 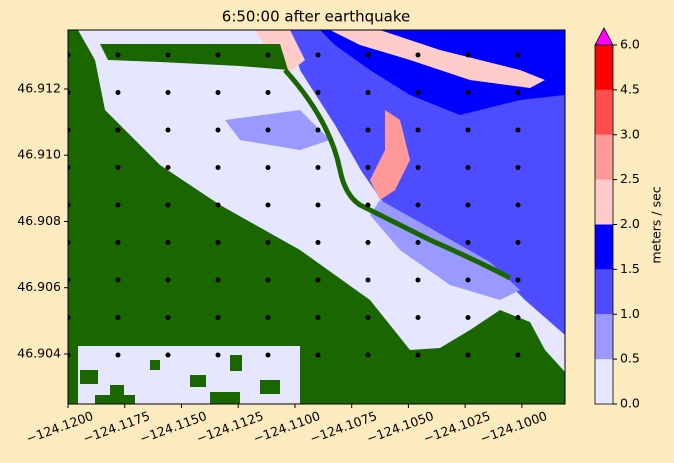 I want to click on y-tick-label: 46.910, so click(x=39, y=154).